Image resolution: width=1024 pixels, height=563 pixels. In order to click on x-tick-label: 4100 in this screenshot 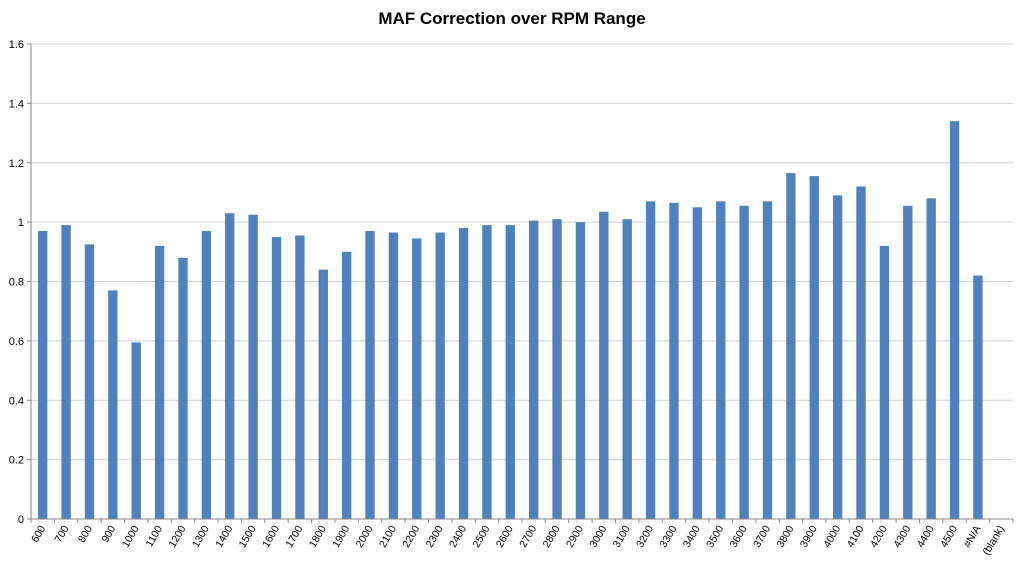, I will do `click(856, 536)`.